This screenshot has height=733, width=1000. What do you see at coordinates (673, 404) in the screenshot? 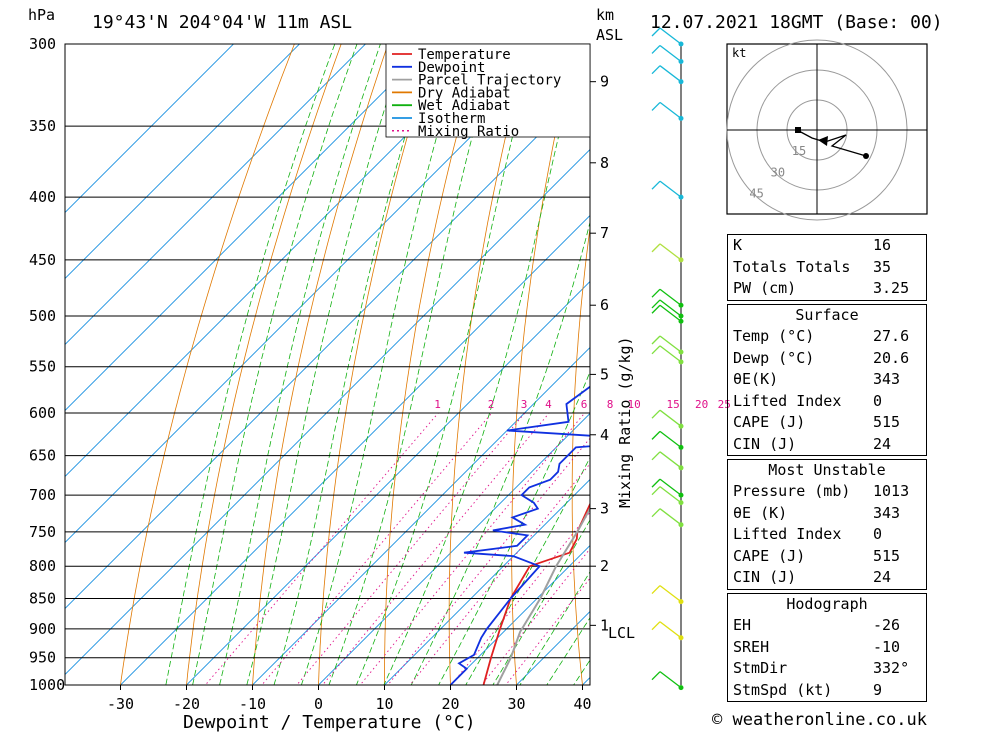
I see `mixing-ratio-label: 15` at bounding box center [673, 404].